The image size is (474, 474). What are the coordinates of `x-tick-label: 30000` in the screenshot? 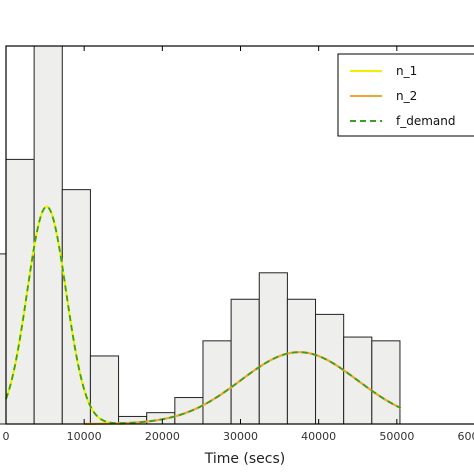 It's located at (240, 436).